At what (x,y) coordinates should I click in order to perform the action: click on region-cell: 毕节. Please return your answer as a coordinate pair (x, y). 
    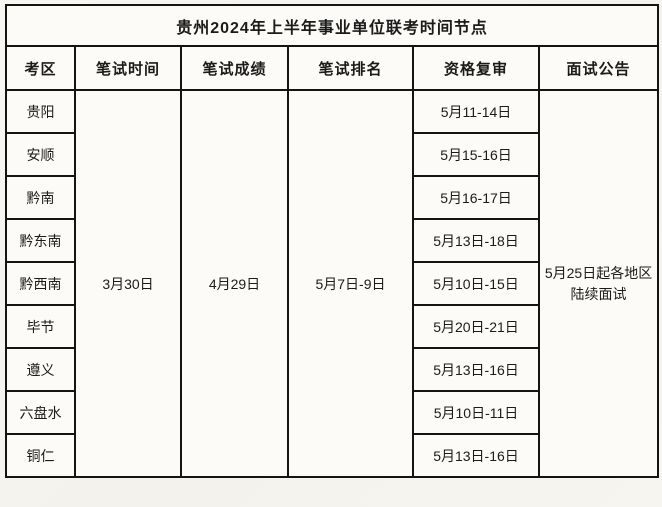
    Looking at the image, I should click on (40, 326).